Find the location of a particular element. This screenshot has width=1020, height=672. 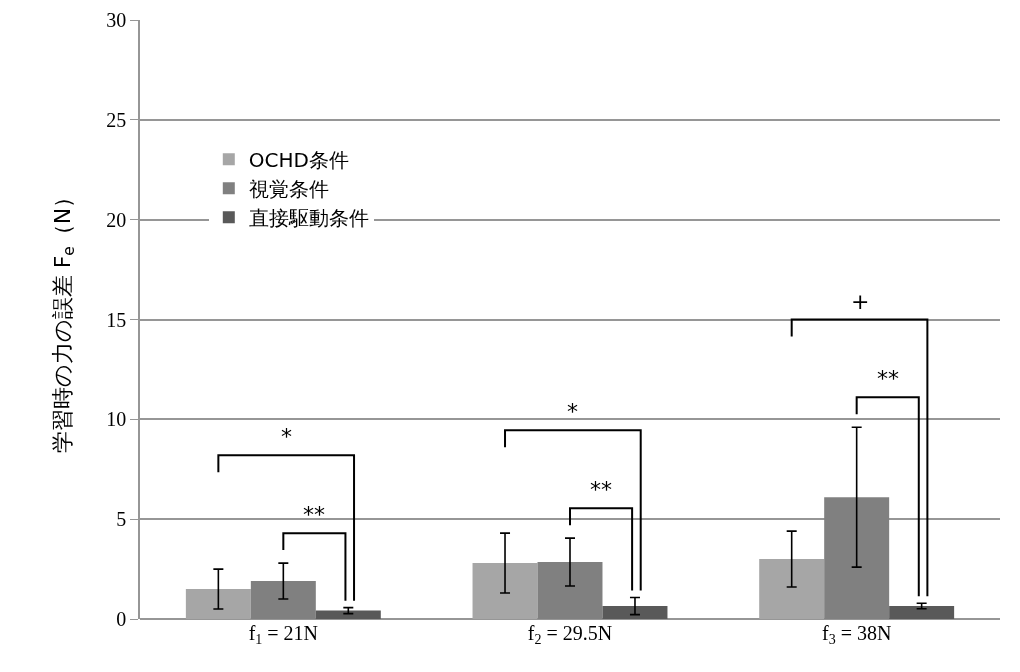

y-tick-label: 30 is located at coordinates (116, 20).